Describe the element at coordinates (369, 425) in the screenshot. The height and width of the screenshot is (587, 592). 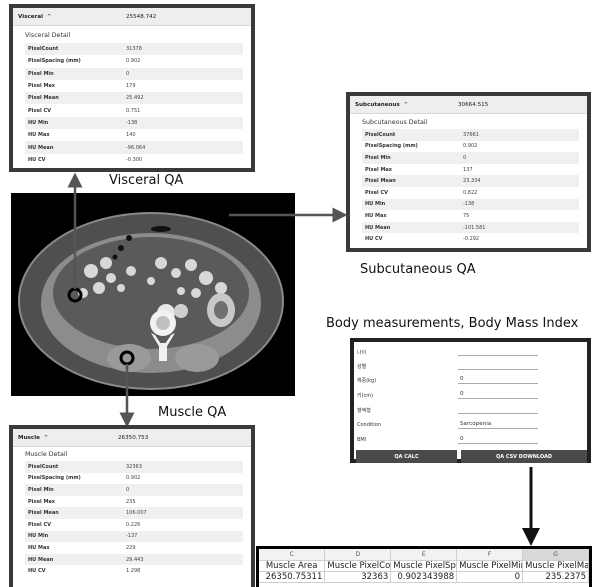
I see `condition-label: Condition` at that location.